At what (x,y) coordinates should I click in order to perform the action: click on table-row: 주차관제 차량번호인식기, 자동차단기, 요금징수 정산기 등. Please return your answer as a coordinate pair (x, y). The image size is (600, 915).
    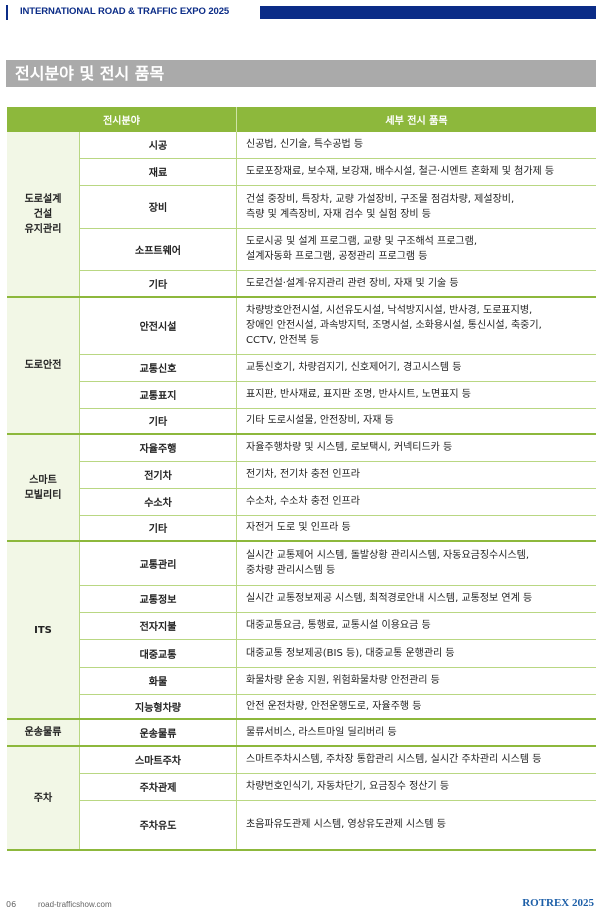
    Looking at the image, I should click on (301, 787).